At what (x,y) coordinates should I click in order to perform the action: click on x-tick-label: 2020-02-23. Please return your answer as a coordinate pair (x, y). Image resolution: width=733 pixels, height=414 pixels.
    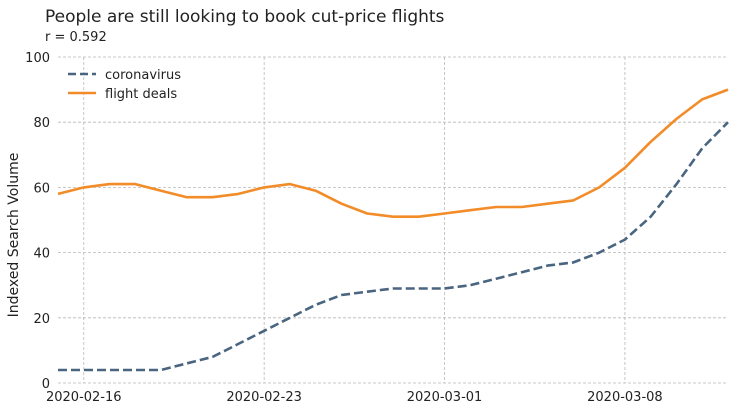
    Looking at the image, I should click on (264, 397).